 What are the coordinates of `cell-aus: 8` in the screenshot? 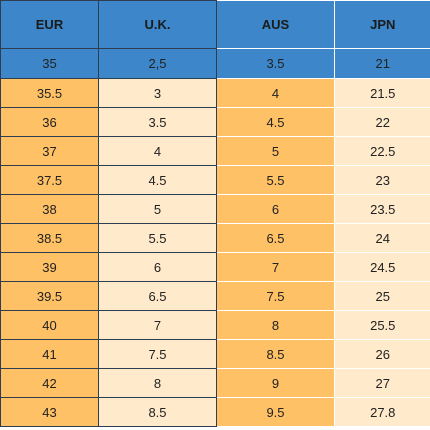 It's located at (275, 325).